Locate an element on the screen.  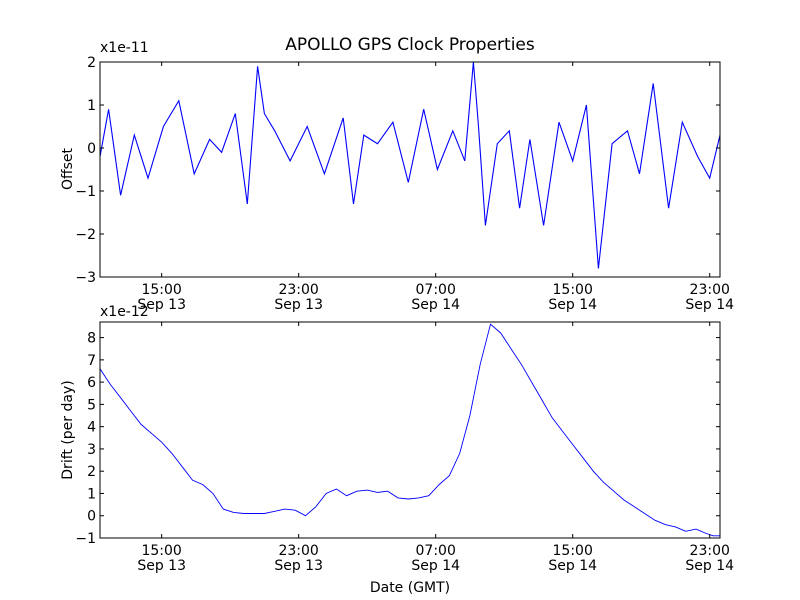
offset-ytick-label: −1 is located at coordinates (85, 192).